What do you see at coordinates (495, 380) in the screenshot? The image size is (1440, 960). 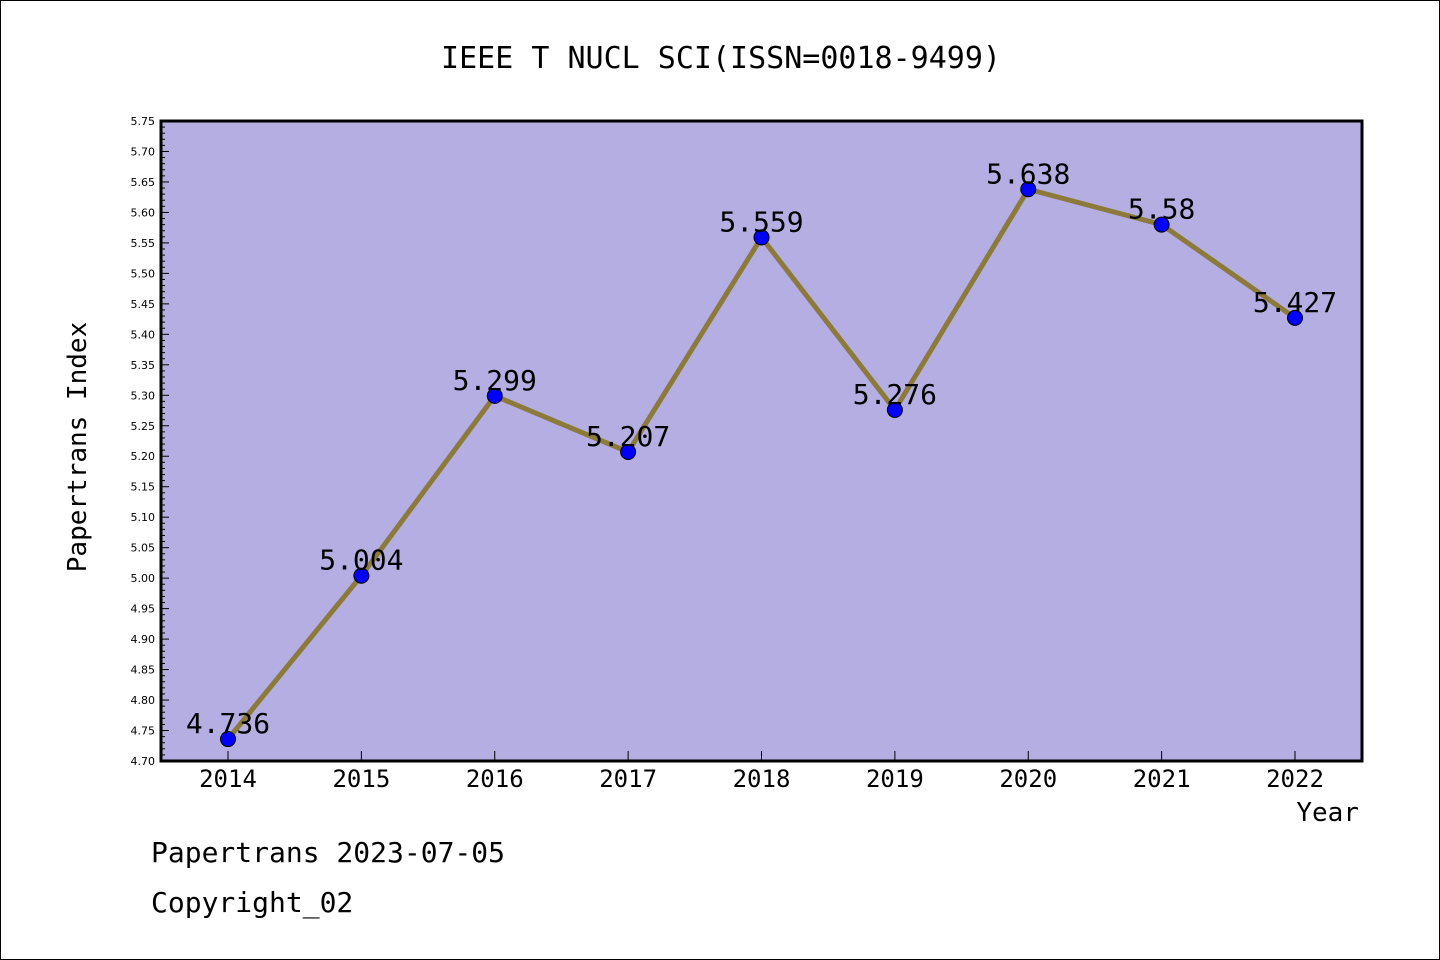 I see `data-label: 5.299` at bounding box center [495, 380].